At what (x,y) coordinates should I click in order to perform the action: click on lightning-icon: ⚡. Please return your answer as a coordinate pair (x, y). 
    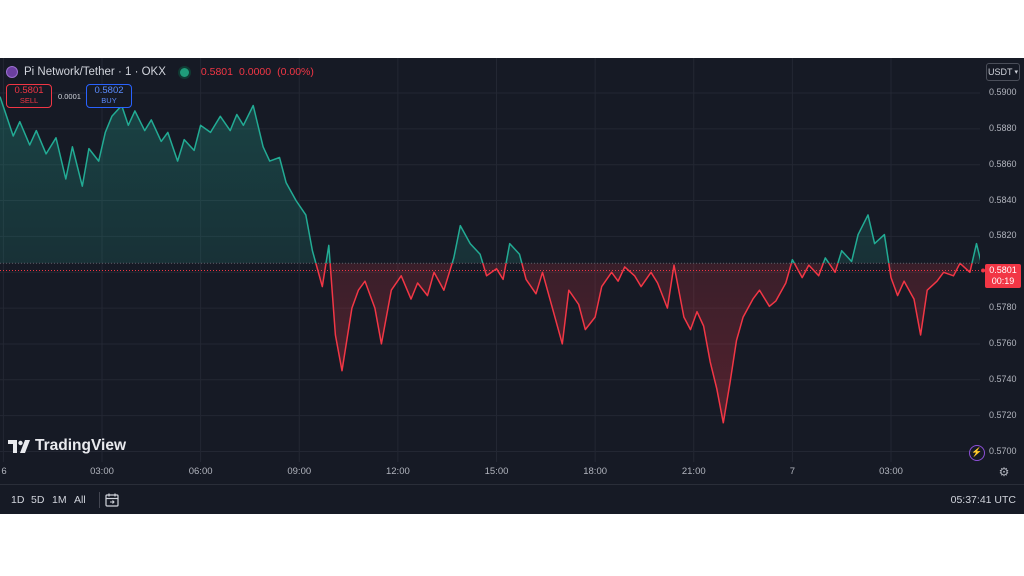
    Looking at the image, I should click on (977, 453).